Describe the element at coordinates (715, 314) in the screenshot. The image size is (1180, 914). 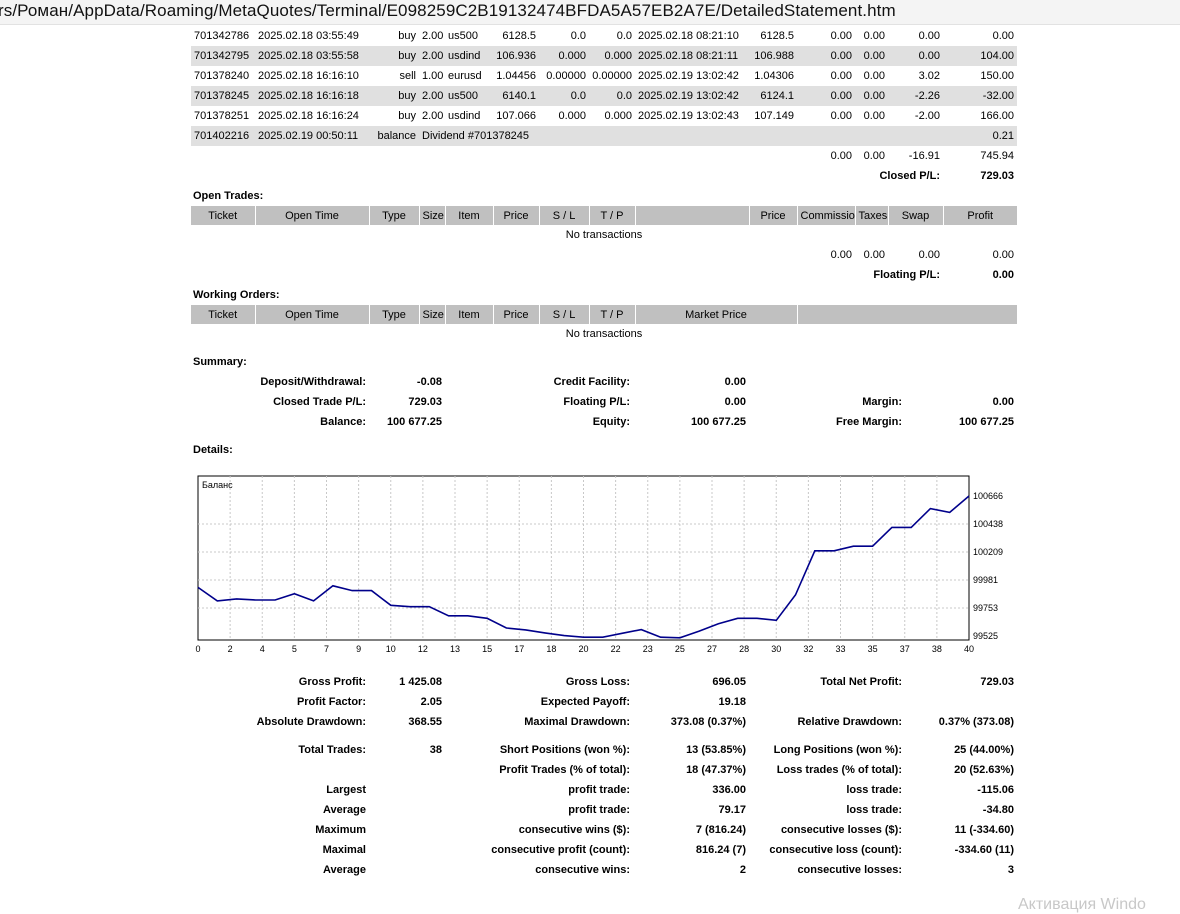
I see `wo-col-header: Market Price` at that location.